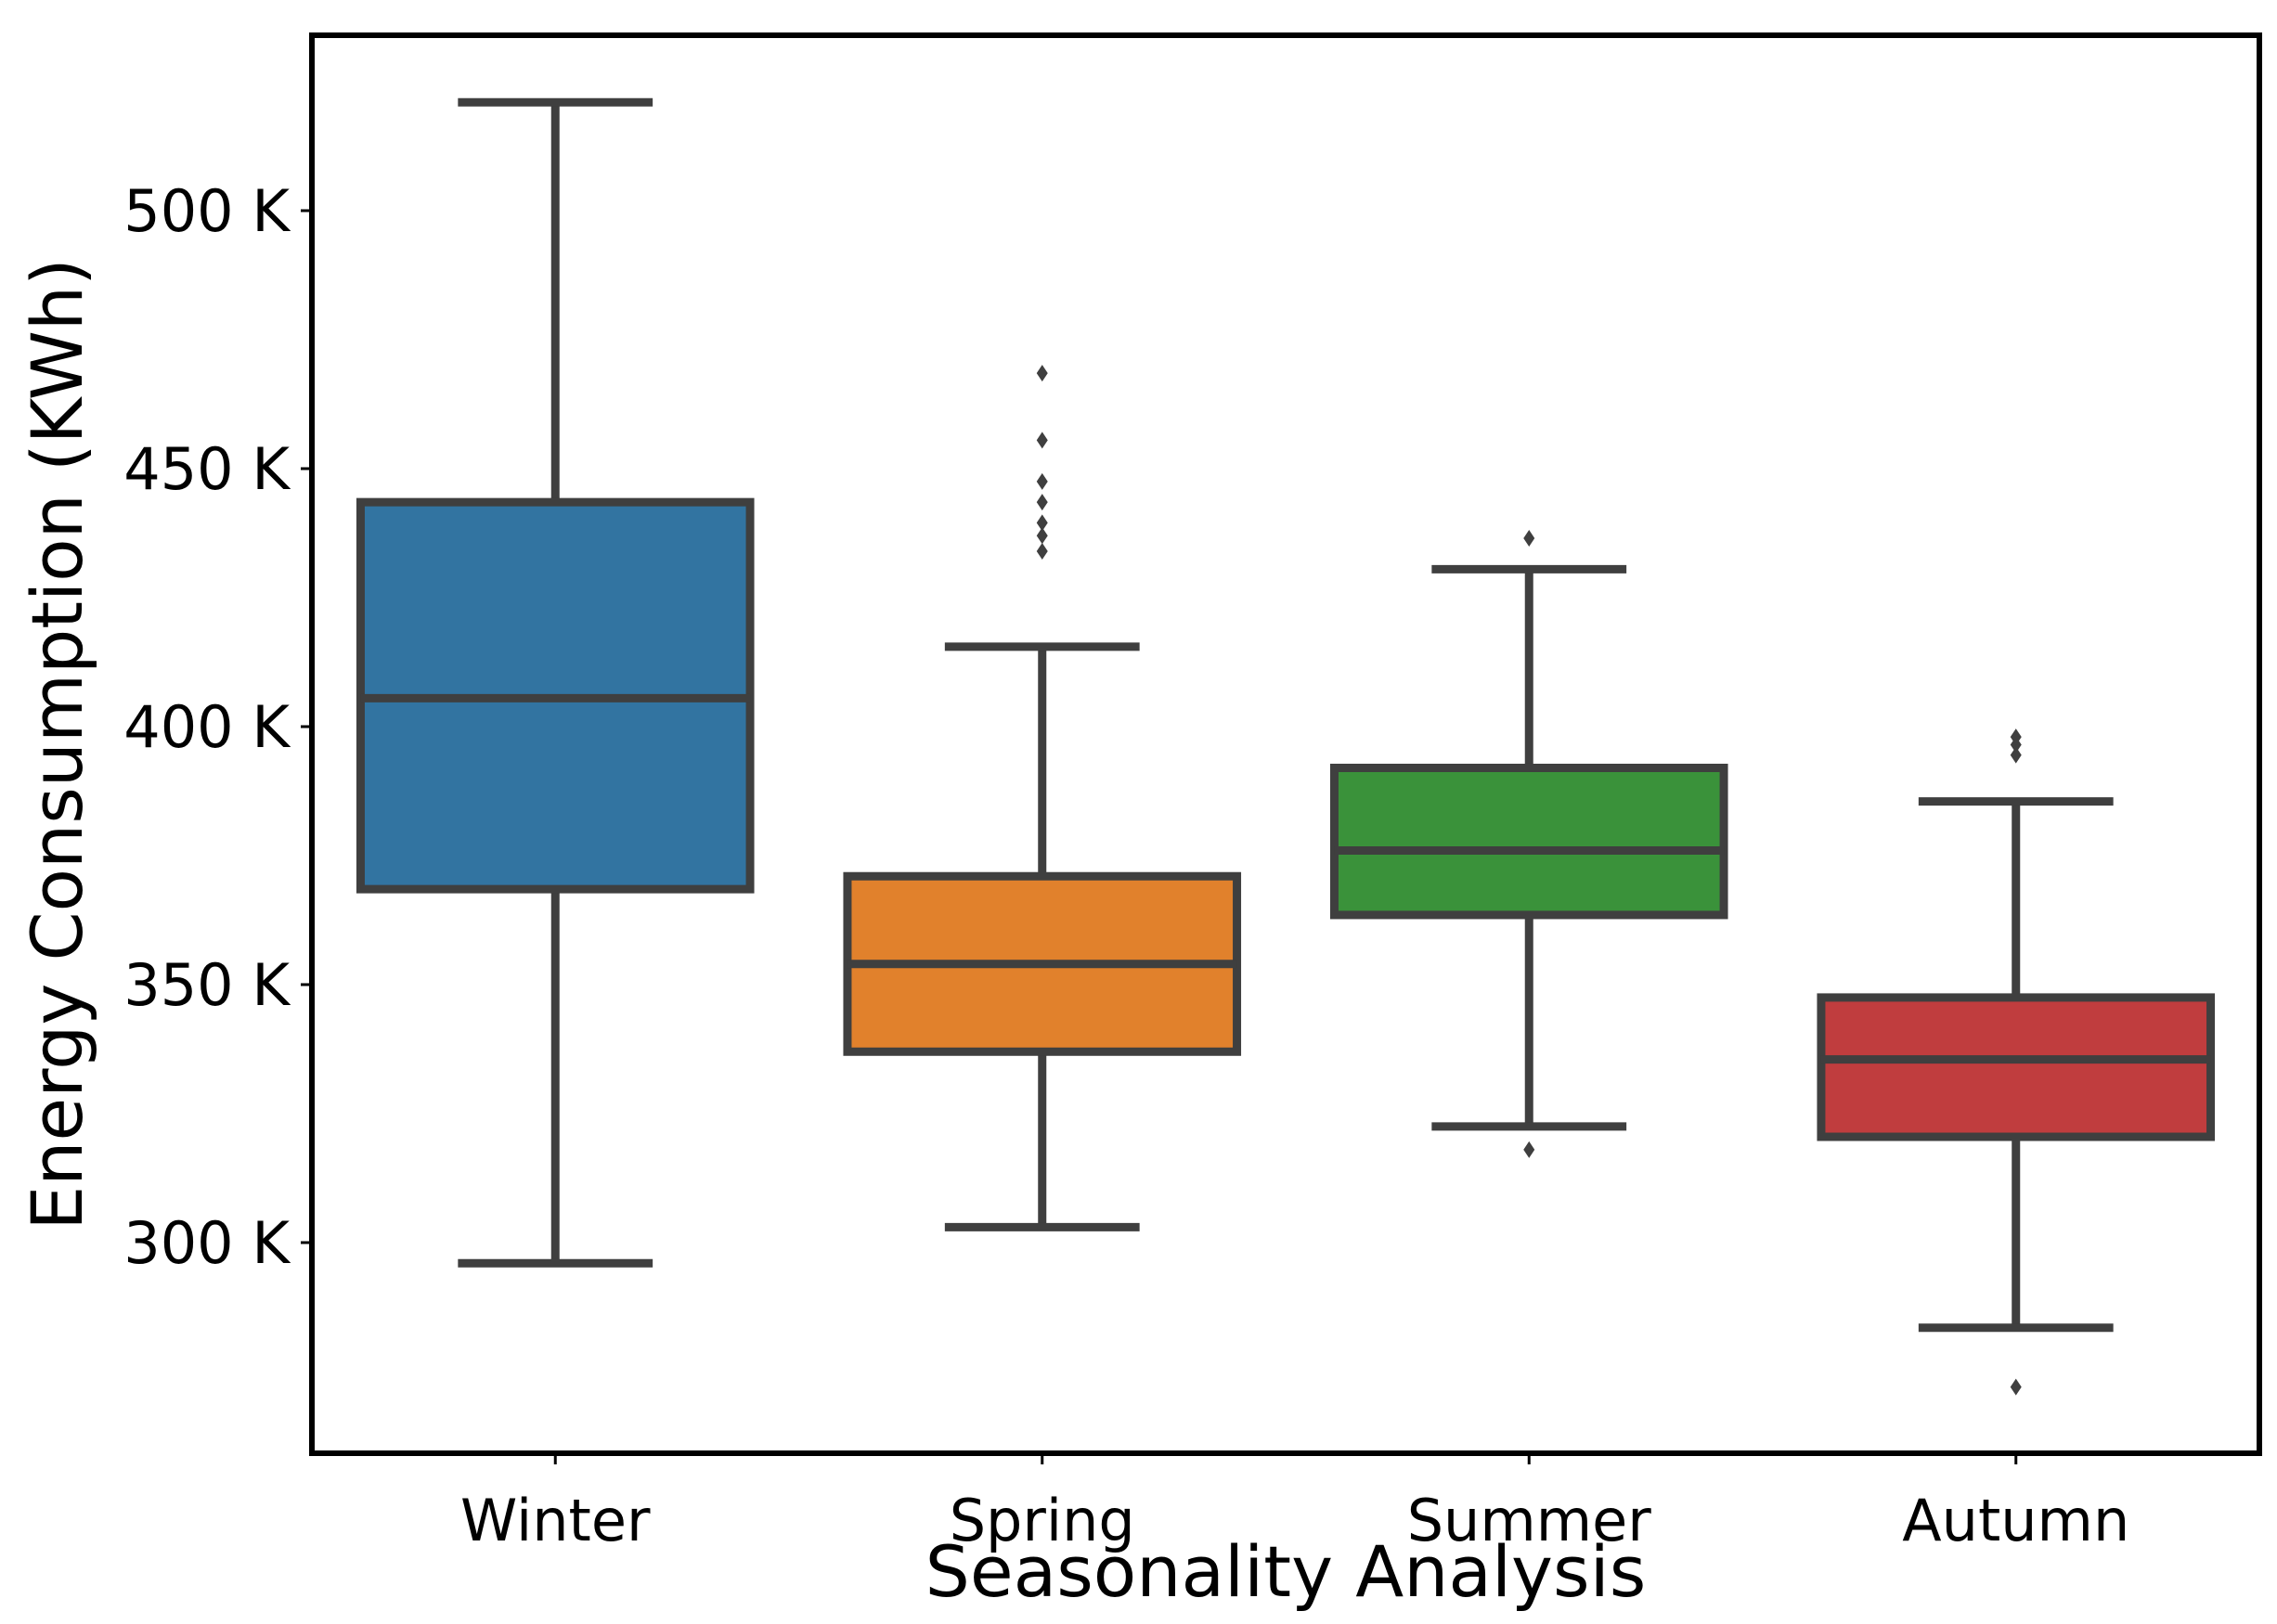 This screenshot has height=1624, width=2277. Describe the element at coordinates (555, 683) in the screenshot. I see `box-winter` at that location.